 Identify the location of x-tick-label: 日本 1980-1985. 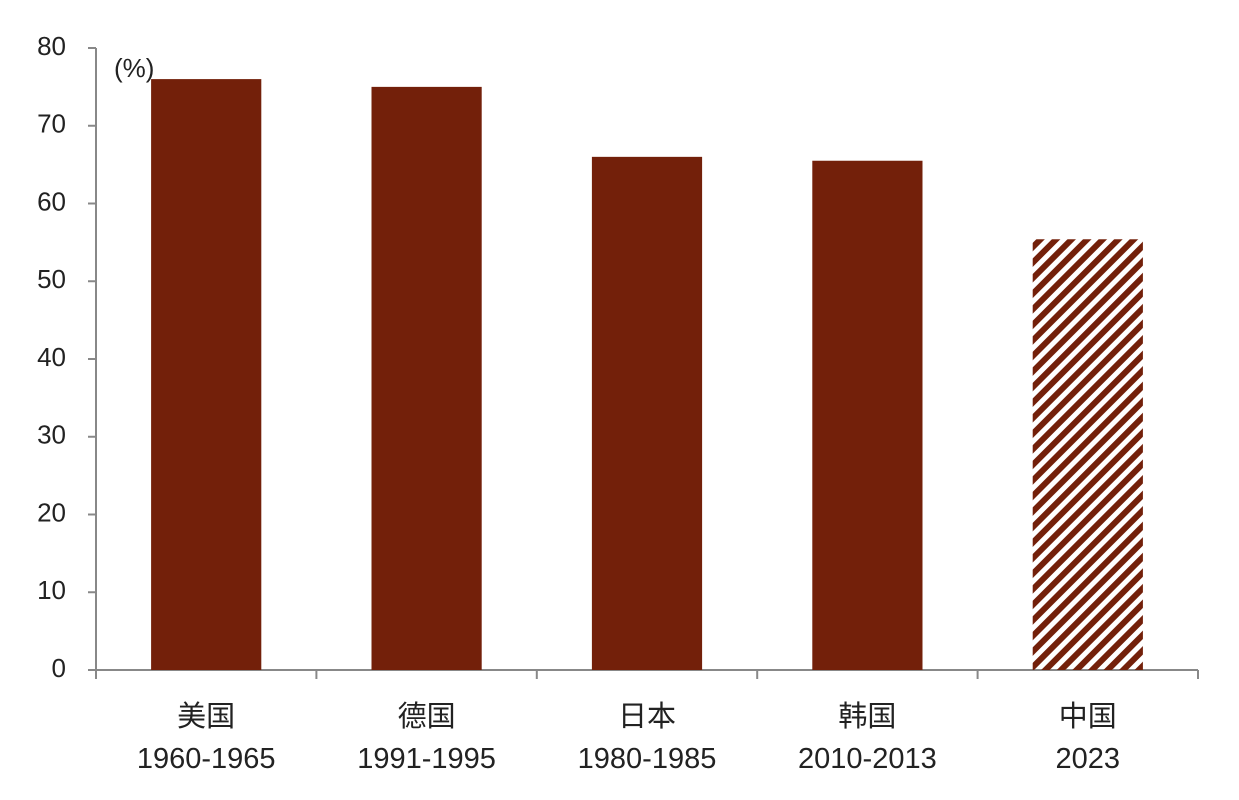
(647, 738).